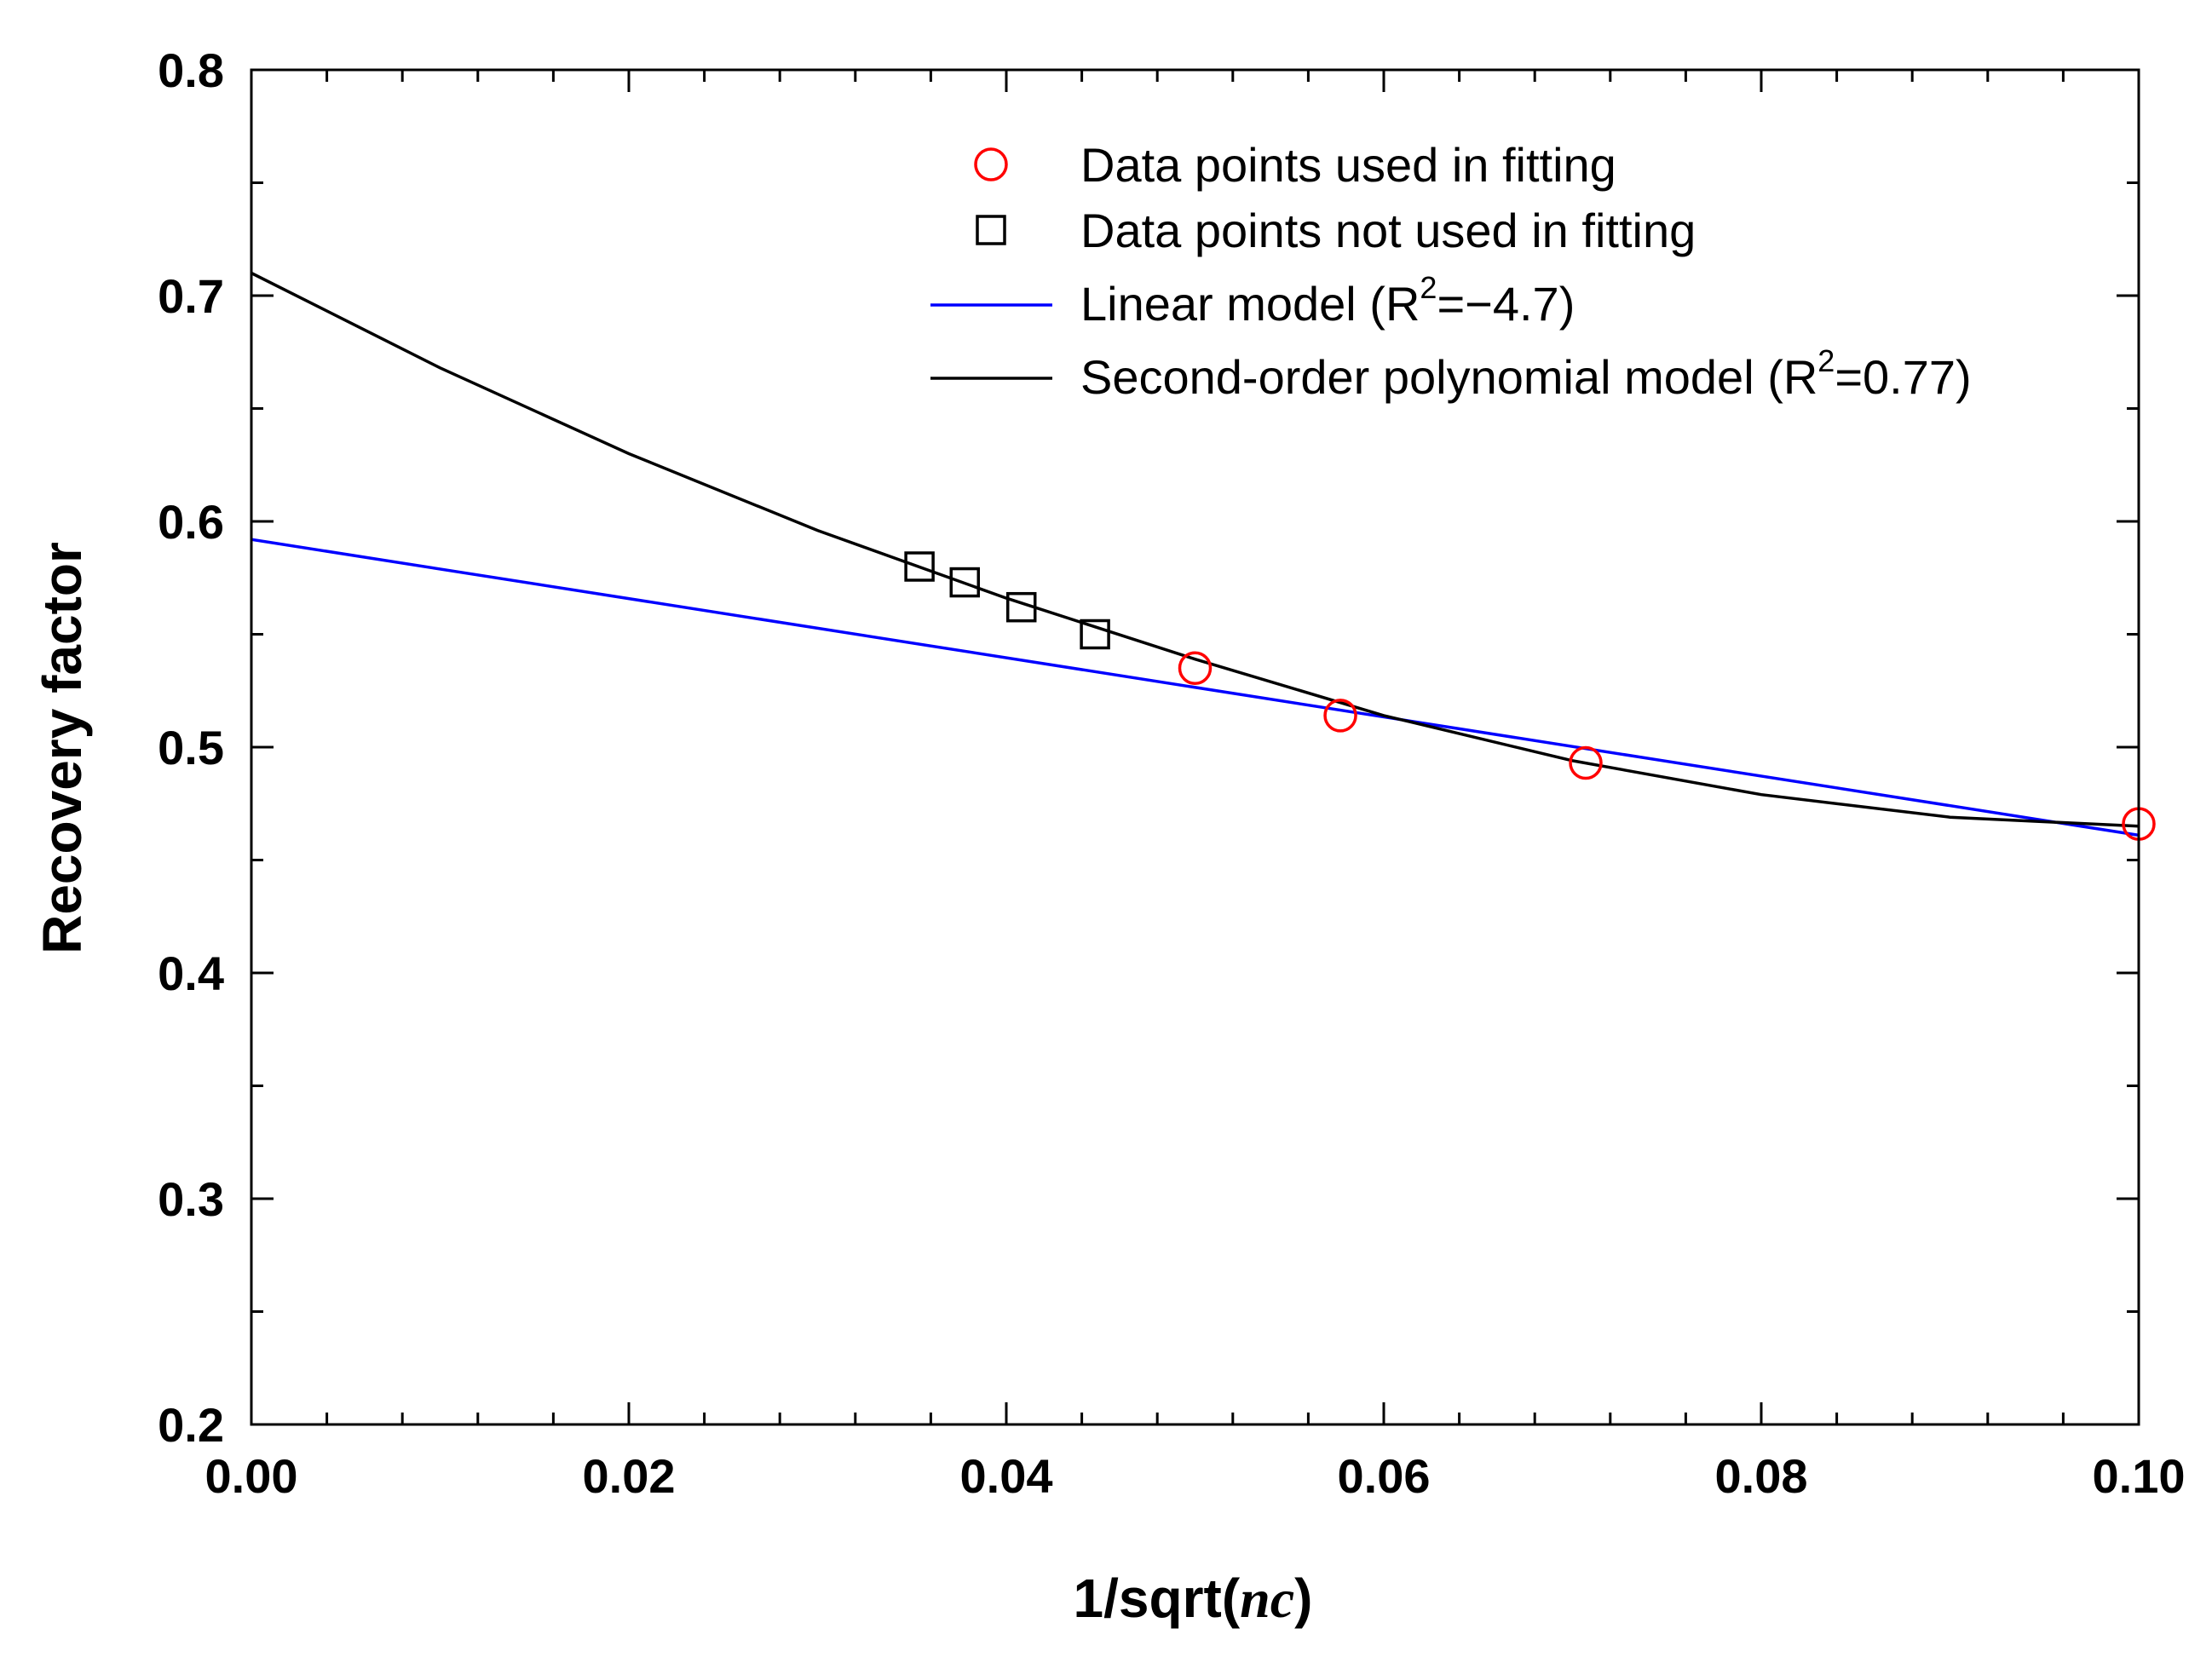  Describe the element at coordinates (191, 1425) in the screenshot. I see `y-tick-label: 0.2` at that location.